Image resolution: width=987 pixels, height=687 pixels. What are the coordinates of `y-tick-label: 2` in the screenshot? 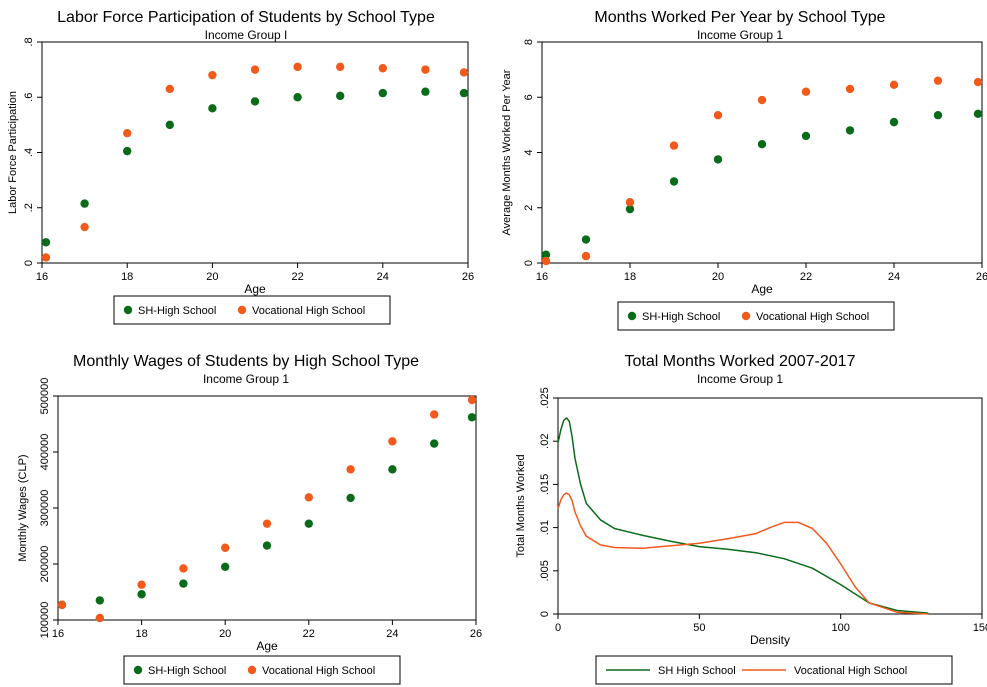 It's located at (529, 208).